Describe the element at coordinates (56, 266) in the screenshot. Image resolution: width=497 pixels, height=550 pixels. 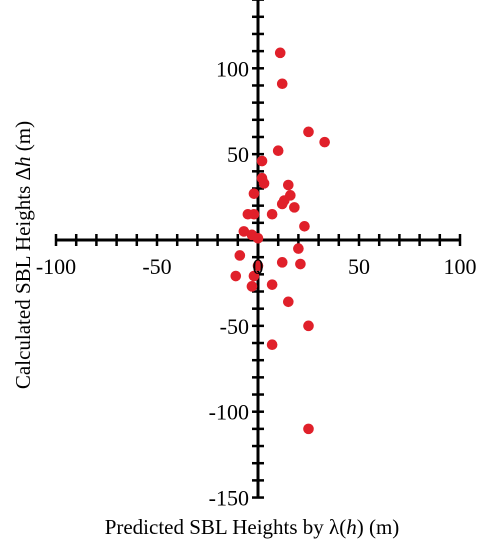
I see `x-tick-label: -100` at that location.